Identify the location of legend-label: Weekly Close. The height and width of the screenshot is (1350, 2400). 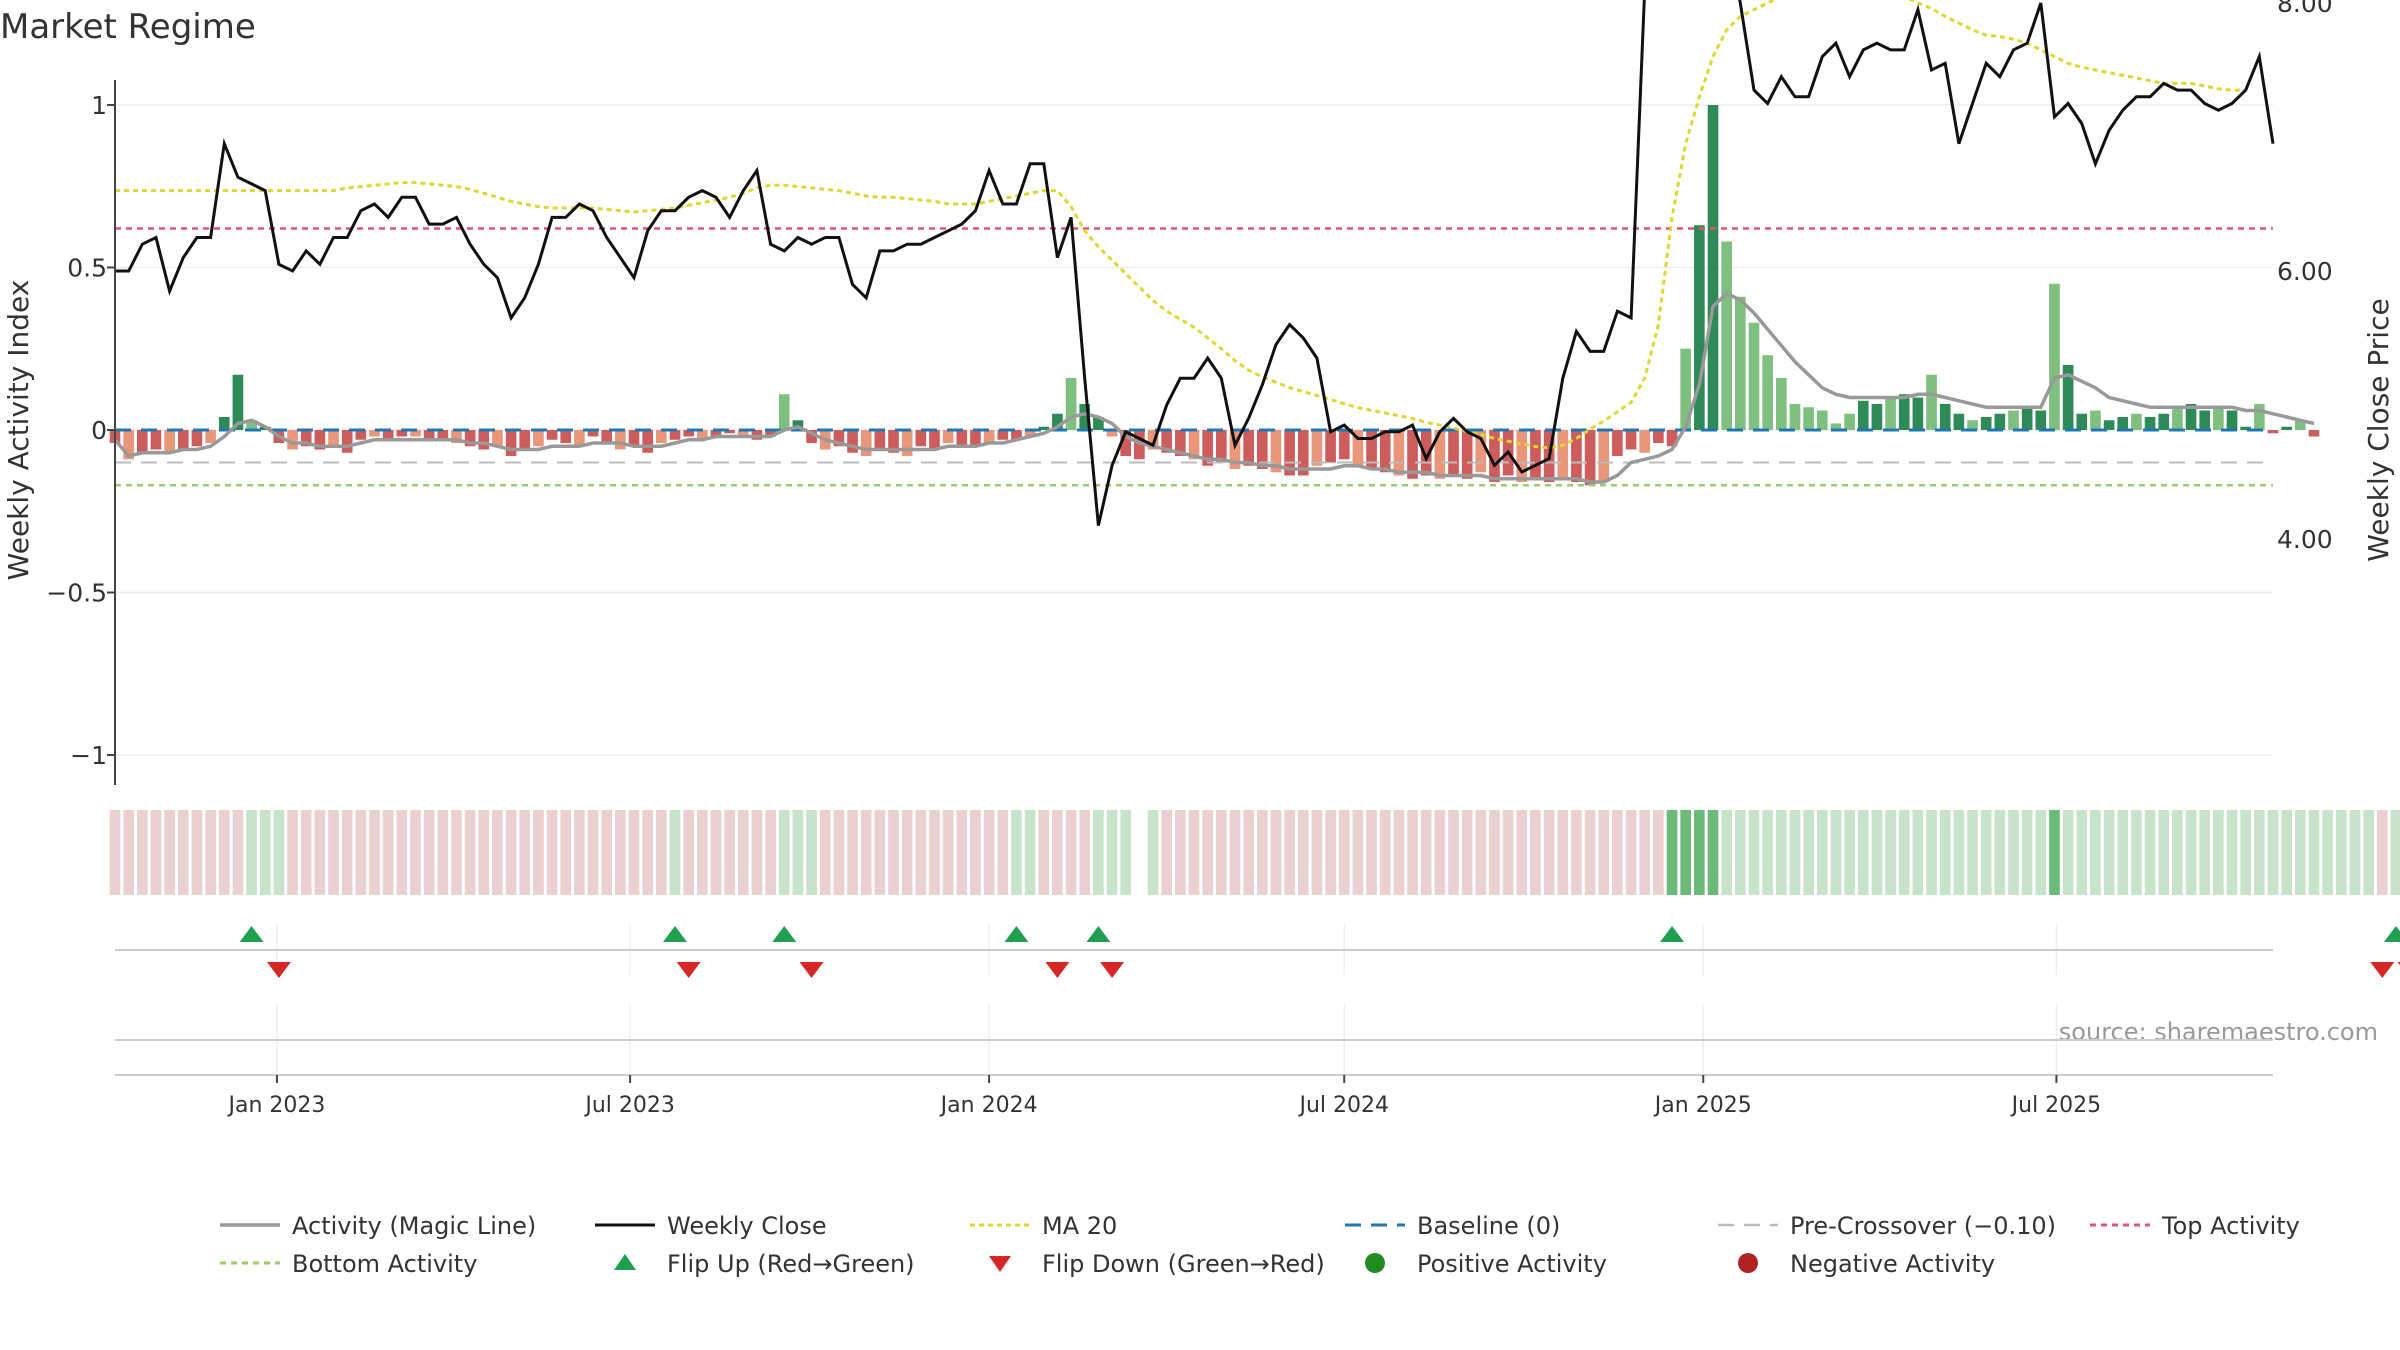
(747, 1226).